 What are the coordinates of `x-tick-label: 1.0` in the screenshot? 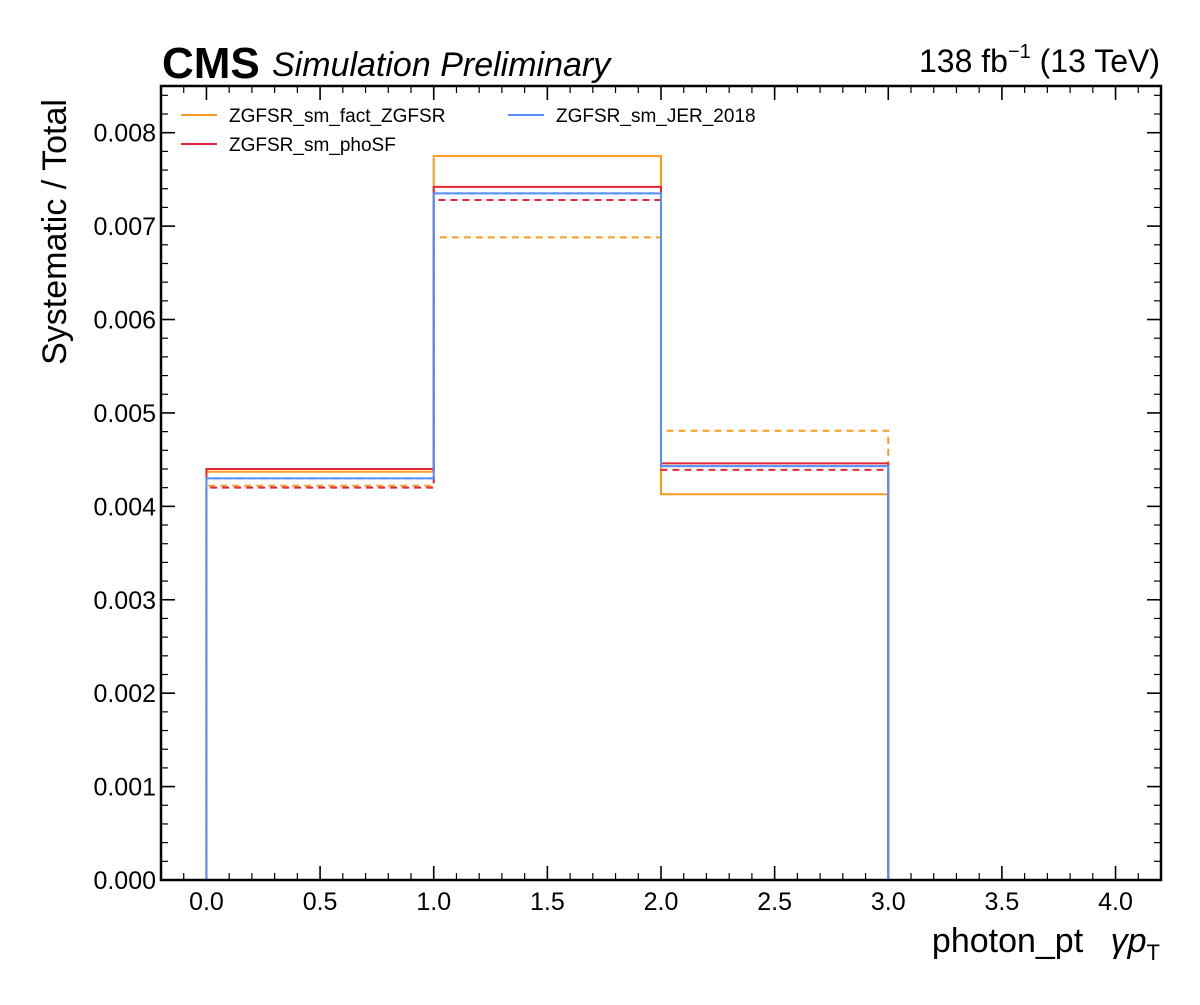 It's located at (433, 902).